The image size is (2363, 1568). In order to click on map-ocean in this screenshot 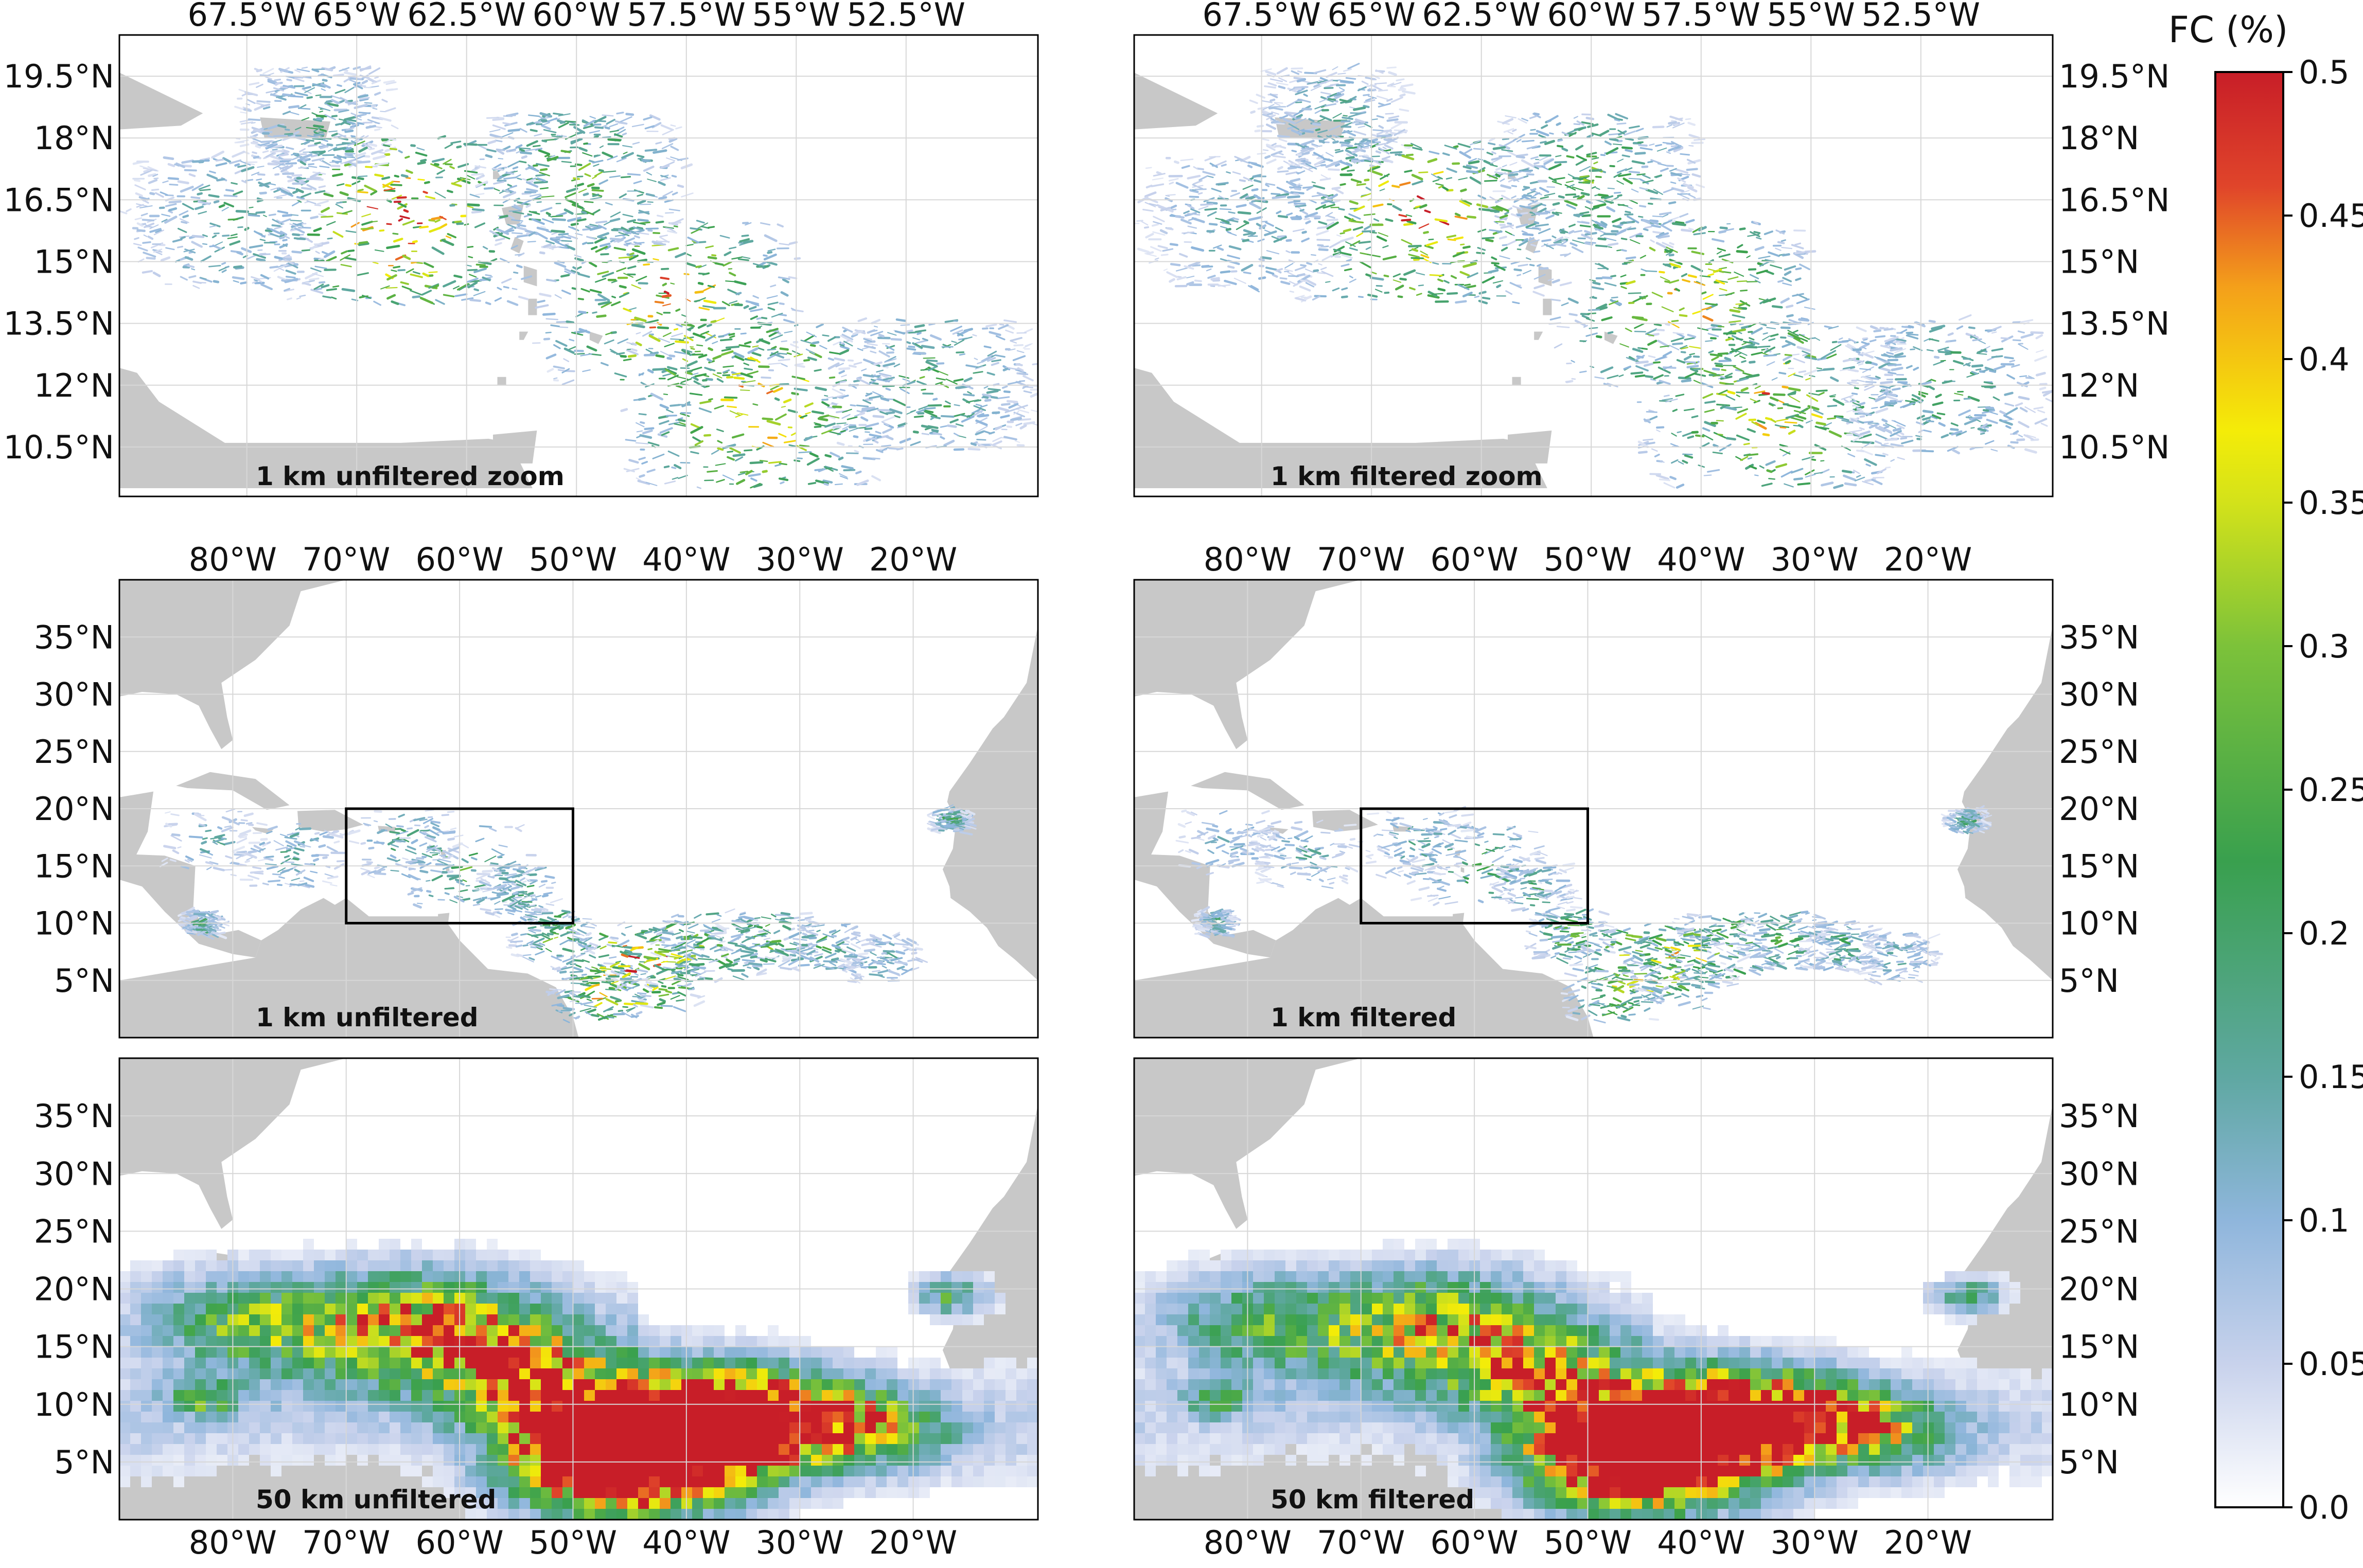, I will do `click(578, 266)`.